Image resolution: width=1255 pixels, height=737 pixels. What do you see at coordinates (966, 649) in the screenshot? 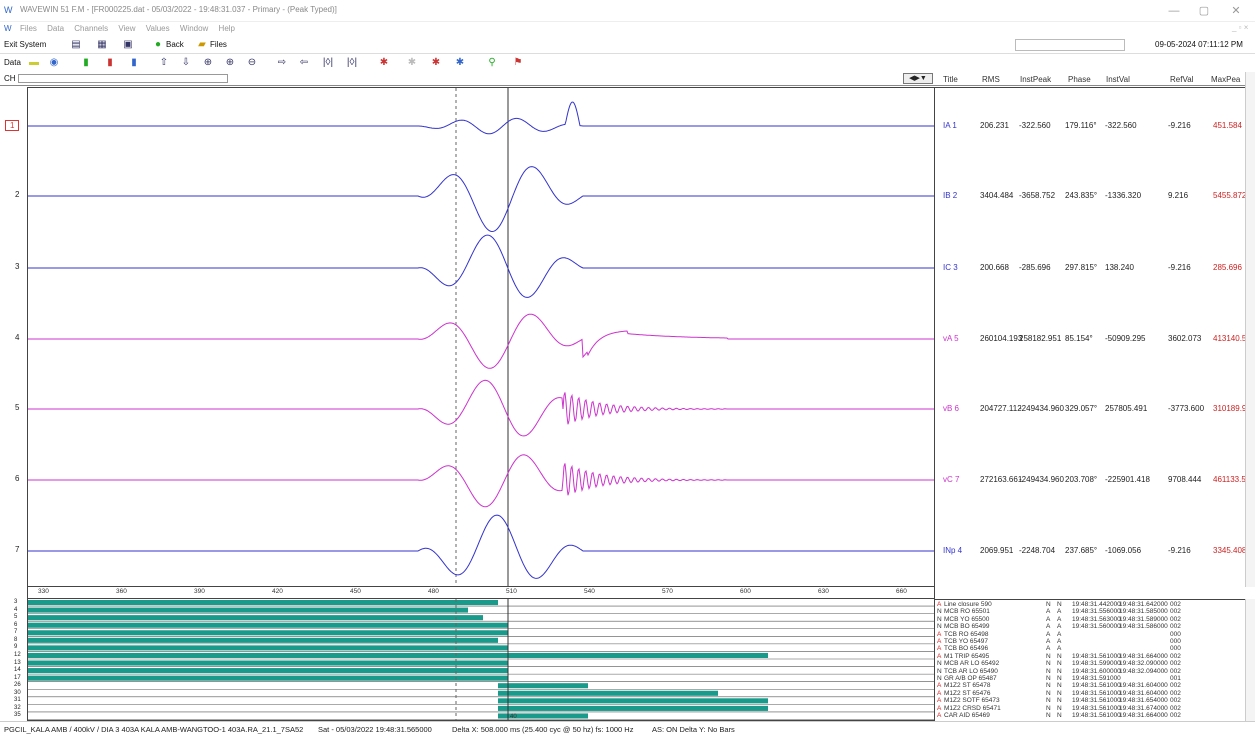
I see `event-name: TCB BO 65496` at bounding box center [966, 649].